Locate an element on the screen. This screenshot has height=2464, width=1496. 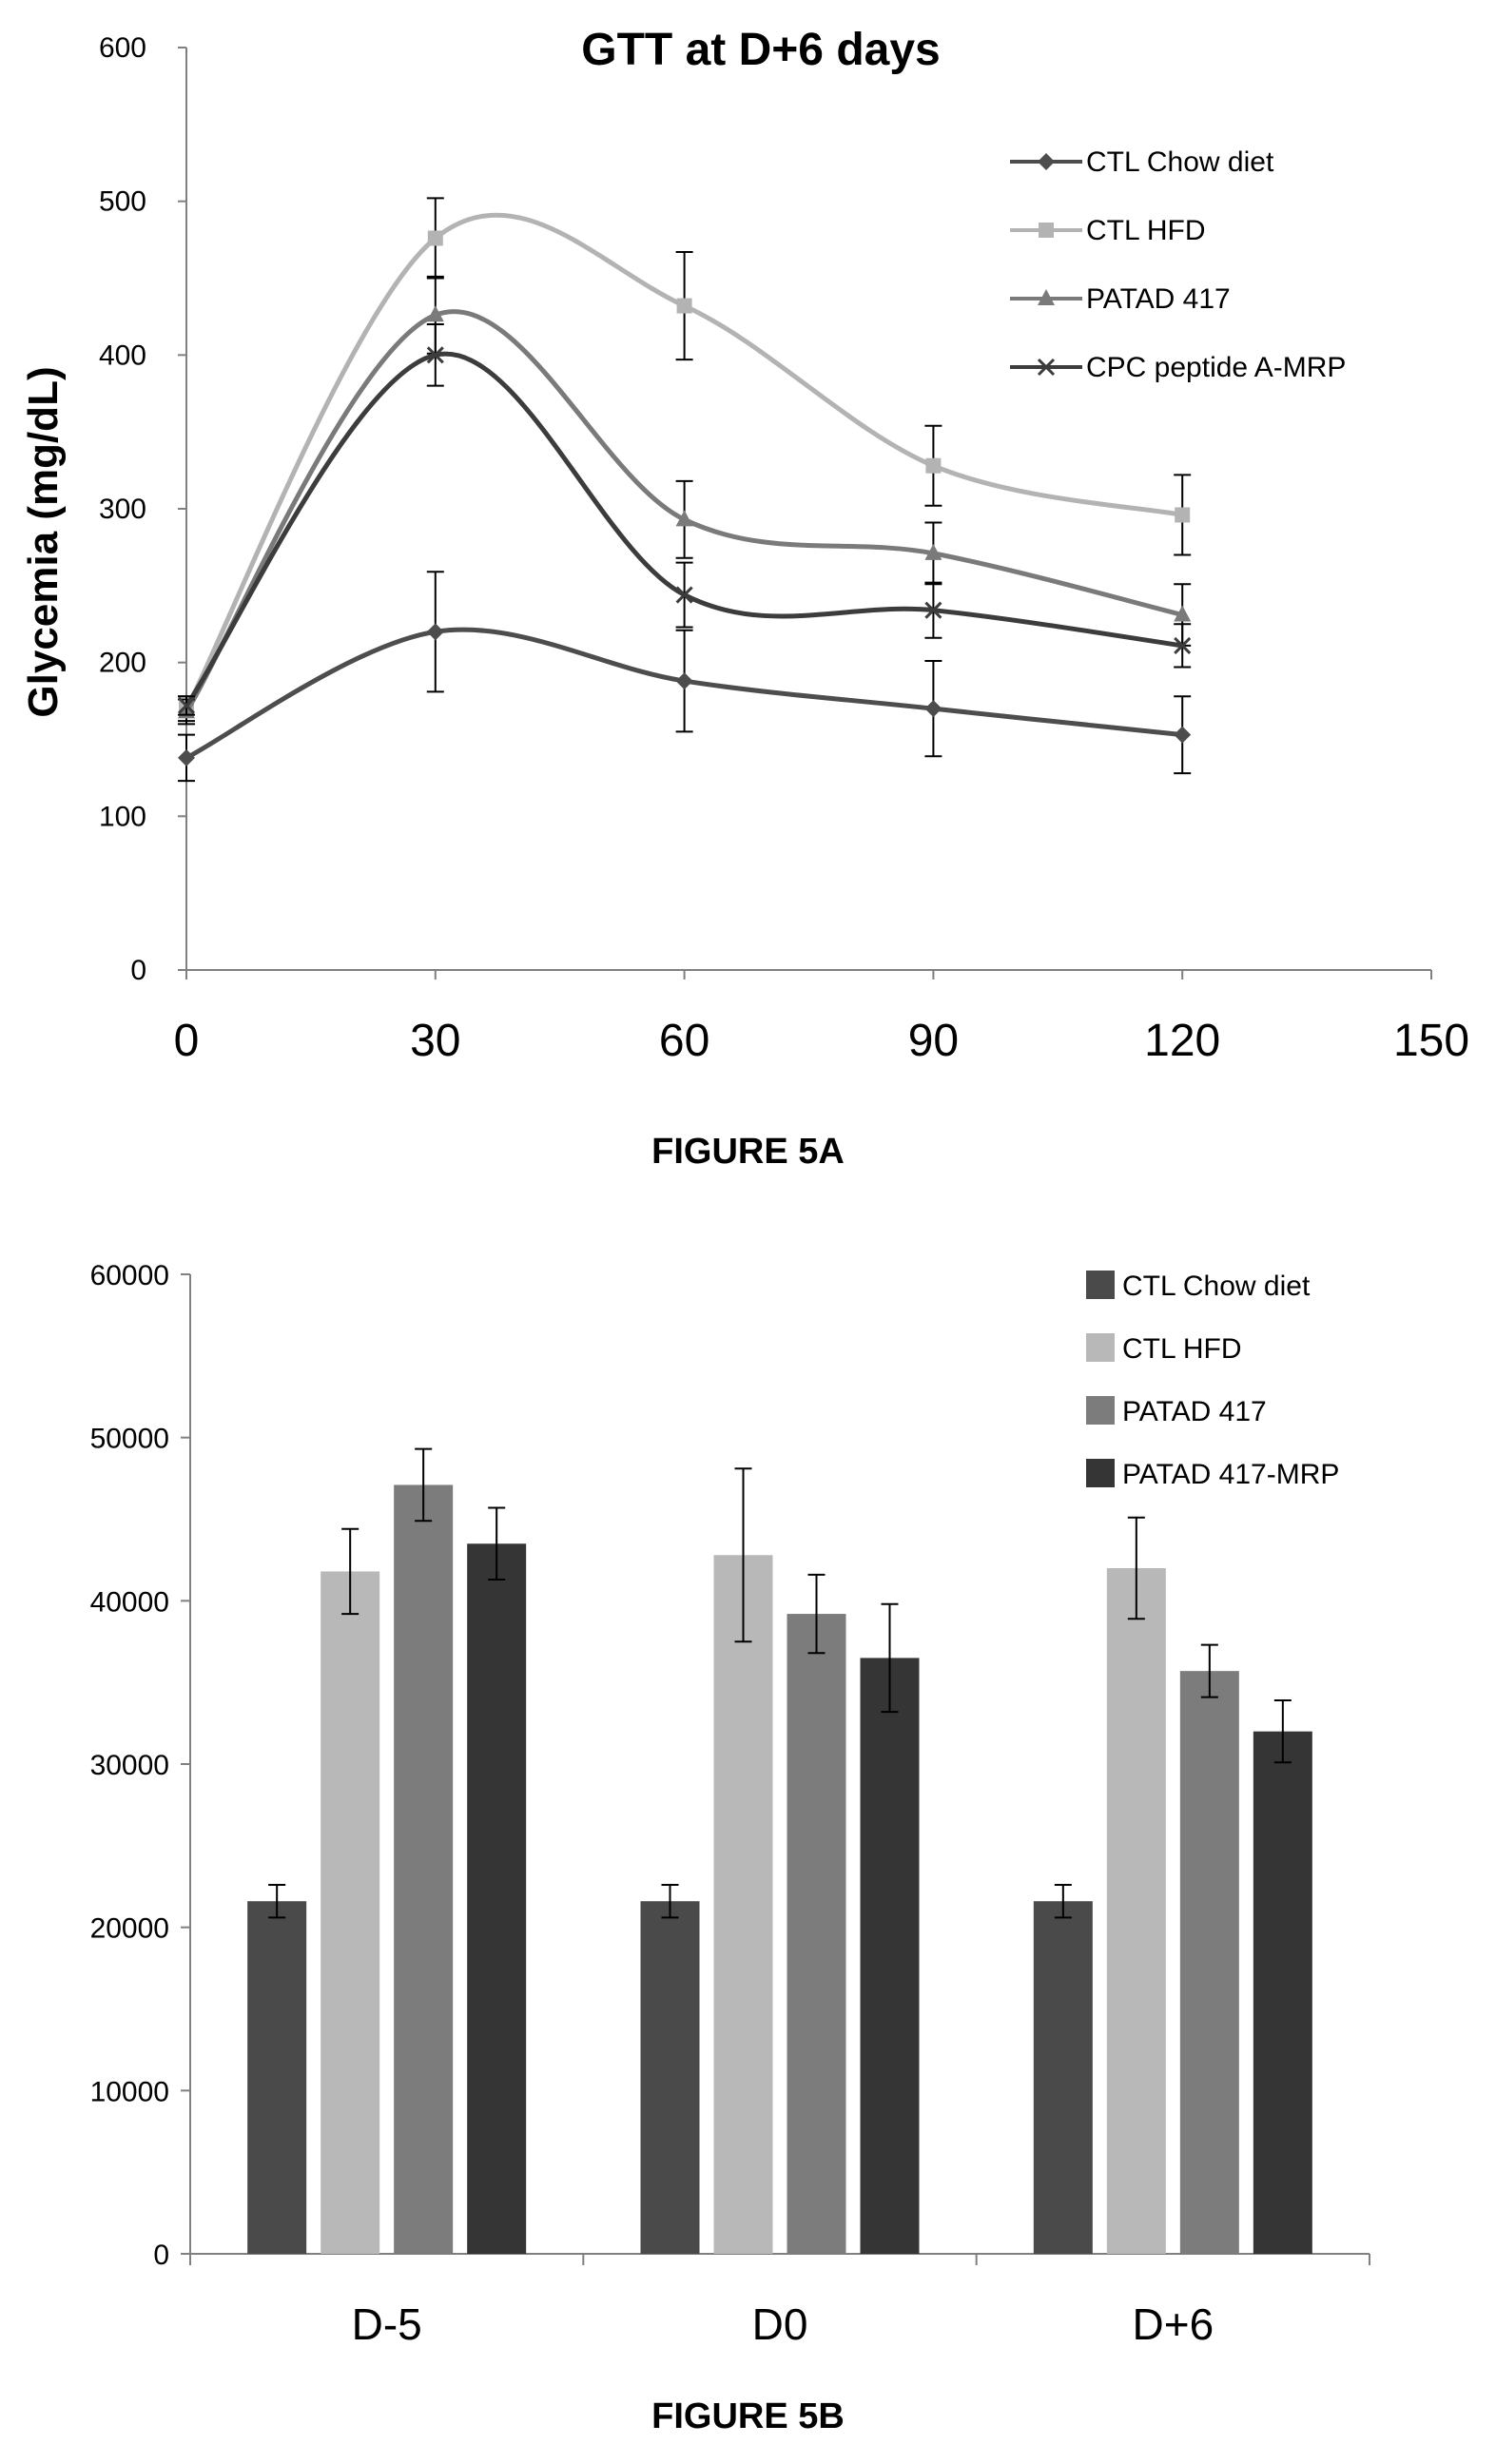
x-tick-label: 60 is located at coordinates (684, 1041).